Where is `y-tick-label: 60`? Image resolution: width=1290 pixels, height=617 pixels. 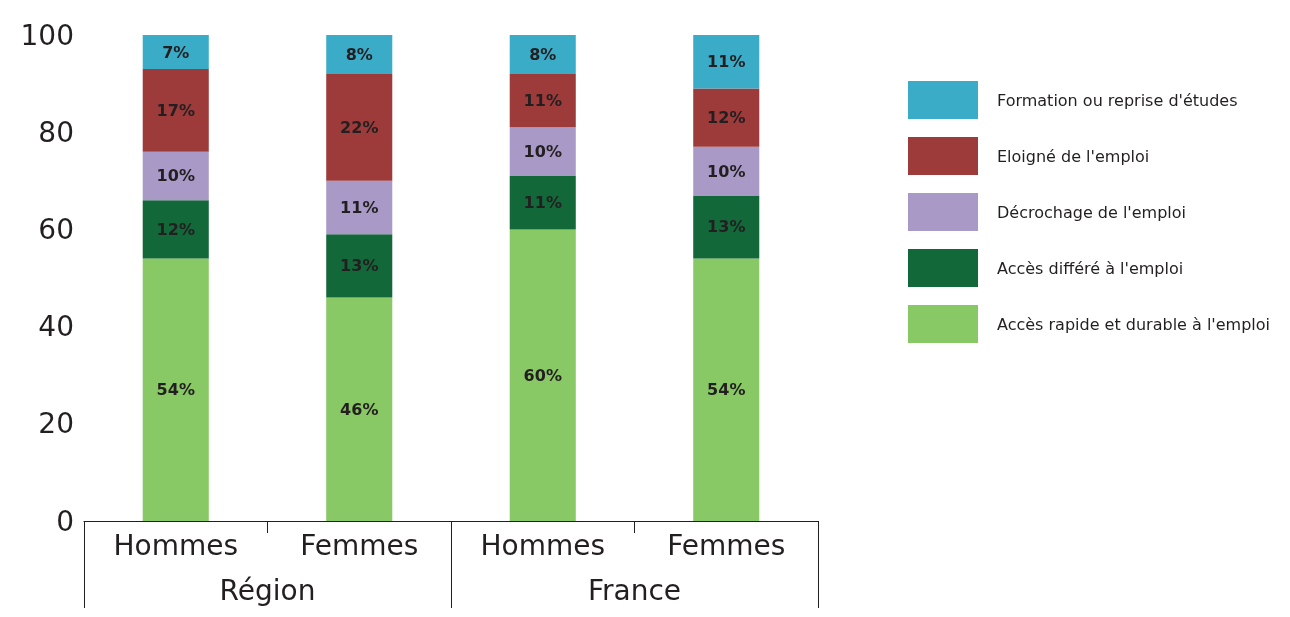
y-tick-label: 60 is located at coordinates (56, 229).